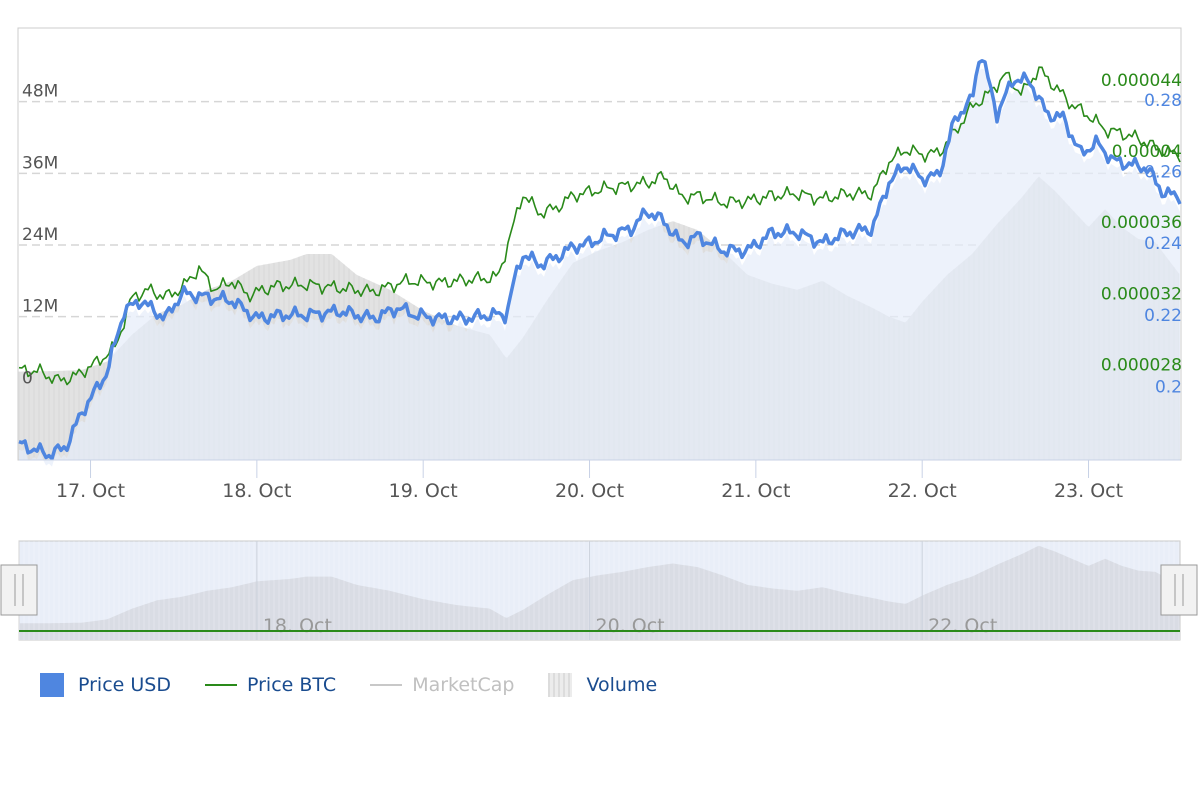 Image resolution: width=1200 pixels, height=800 pixels. Describe the element at coordinates (1147, 152) in the screenshot. I see `y-tick-price-btc: 0.00004` at that location.